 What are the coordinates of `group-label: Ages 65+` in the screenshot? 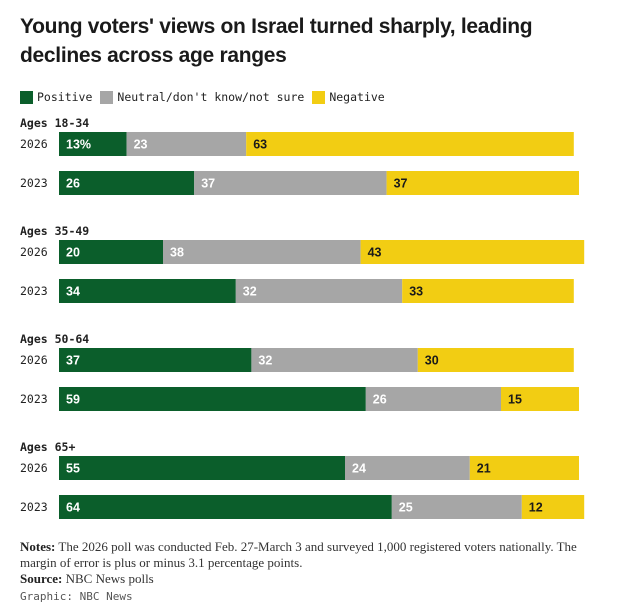 It's located at (47, 447).